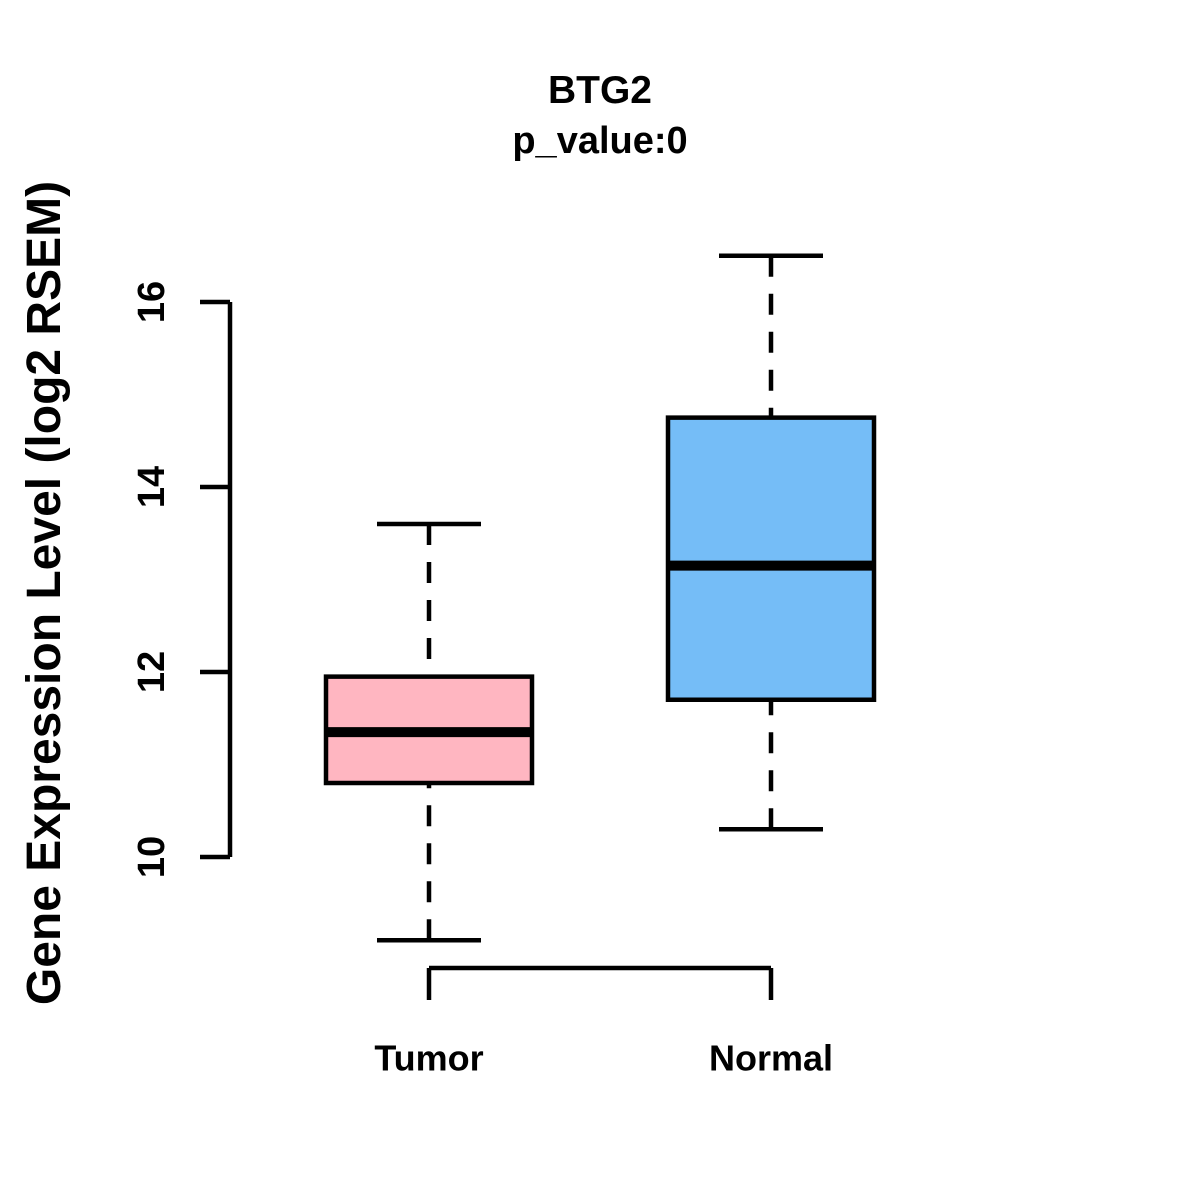 The height and width of the screenshot is (1200, 1200). Describe the element at coordinates (771, 558) in the screenshot. I see `box-normal` at that location.